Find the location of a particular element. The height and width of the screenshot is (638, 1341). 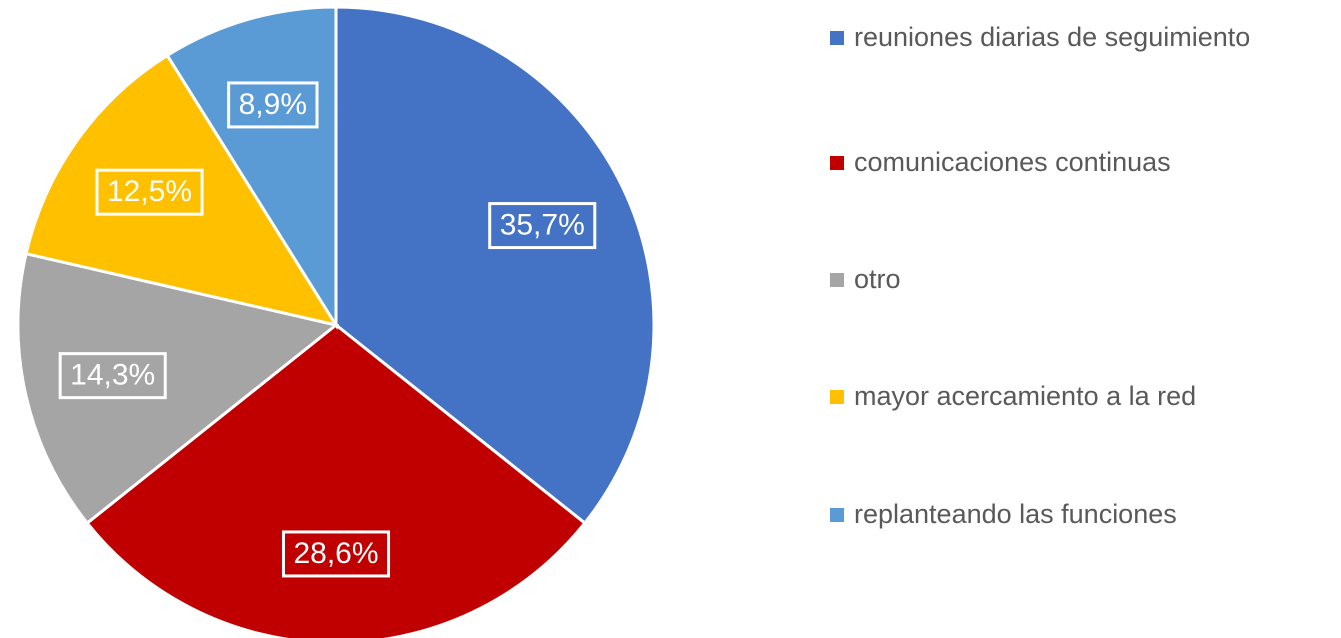

data-label: 28,6% is located at coordinates (336, 554).